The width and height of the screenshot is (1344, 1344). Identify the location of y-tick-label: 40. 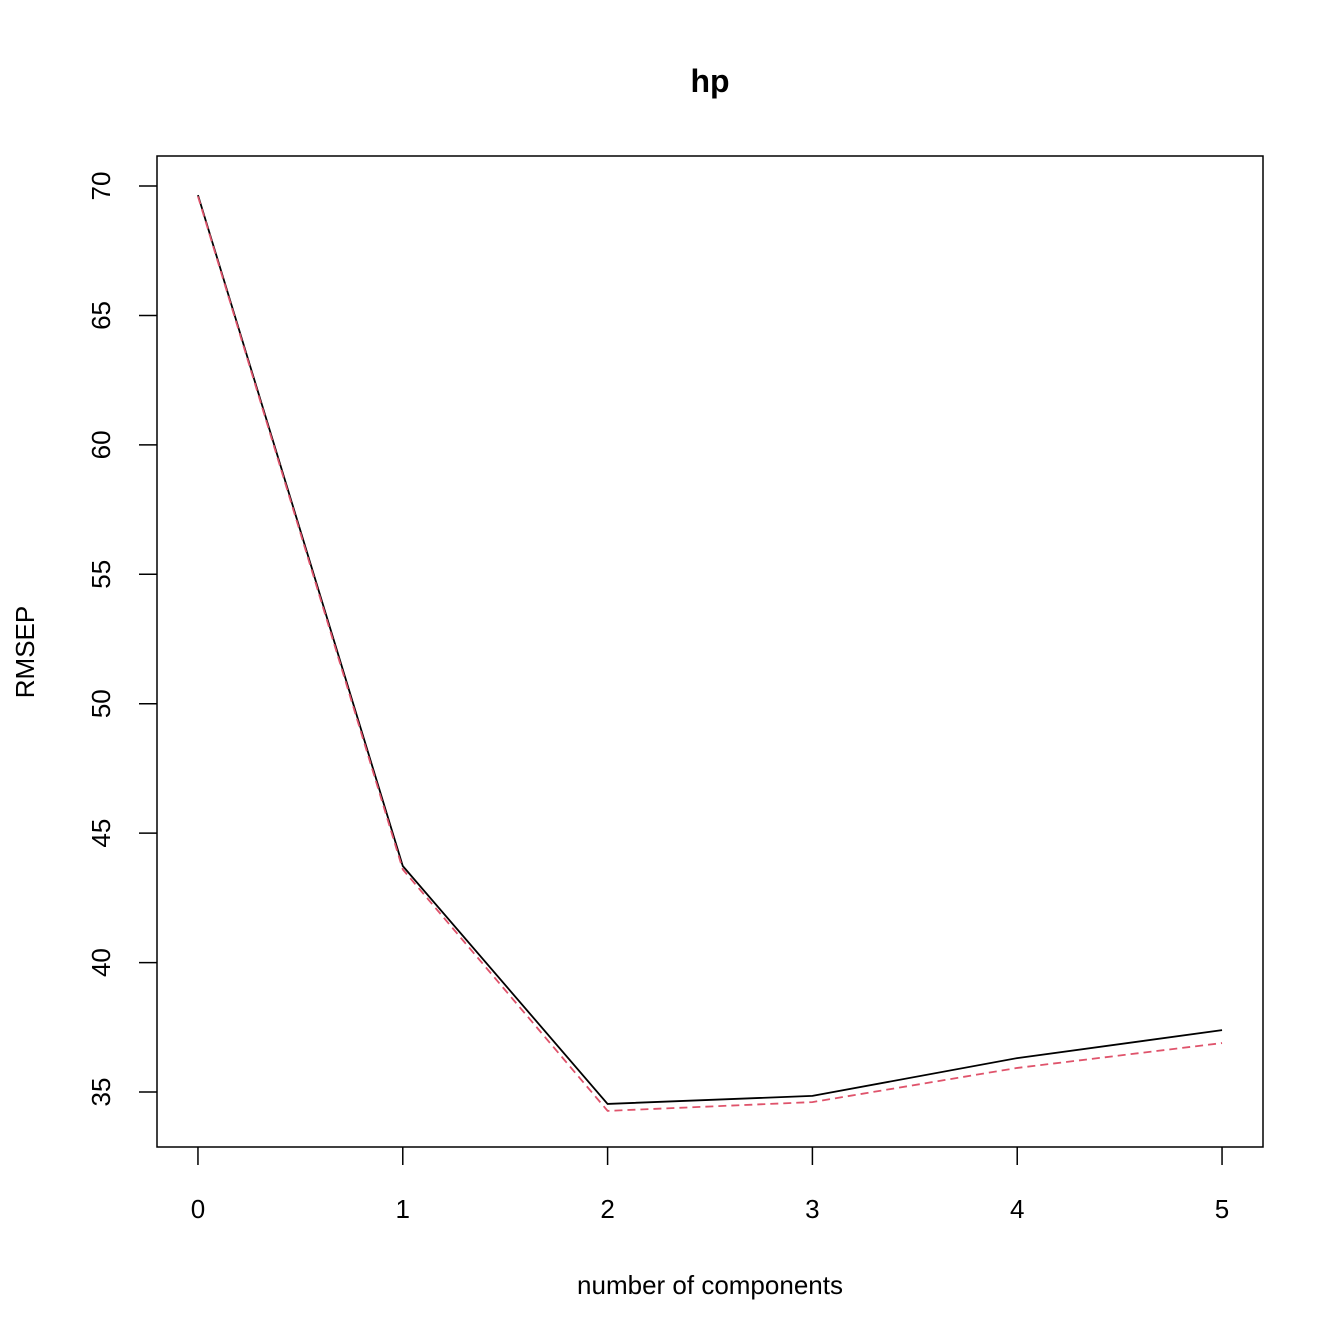
(101, 962).